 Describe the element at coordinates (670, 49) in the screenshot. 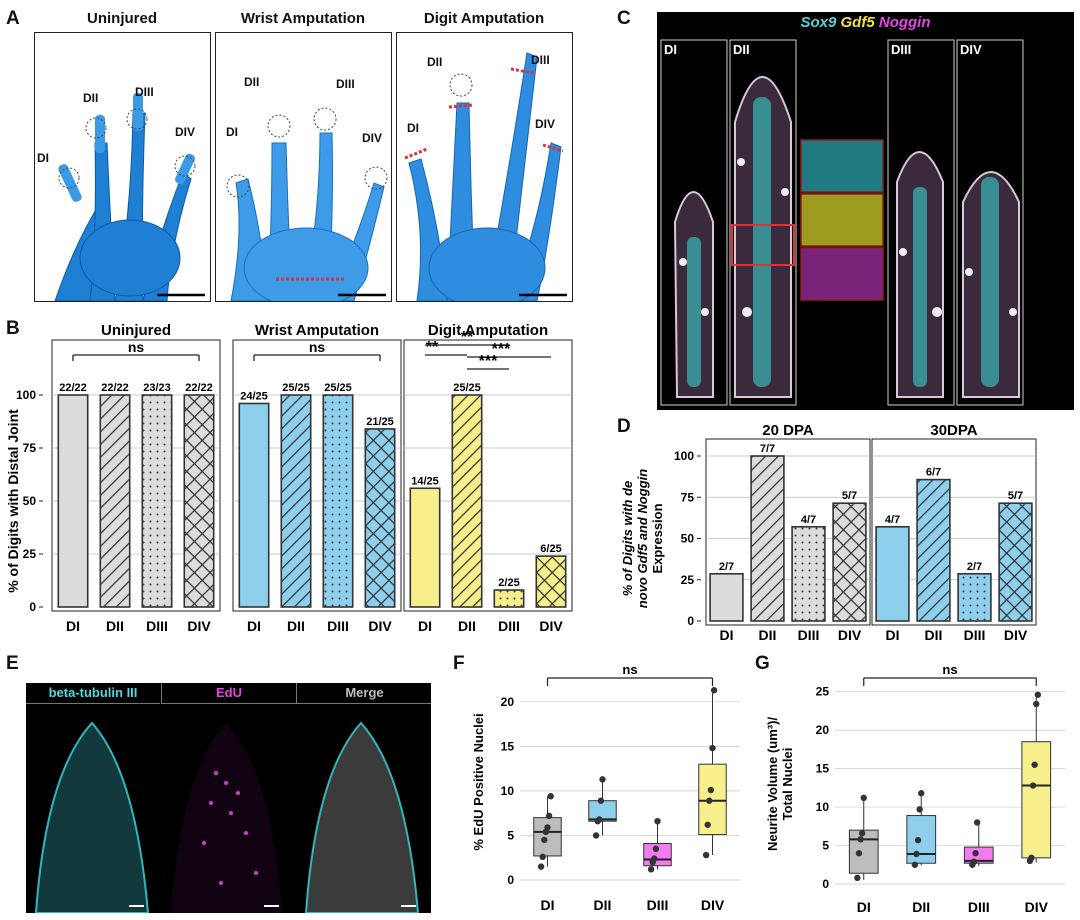

I see `digit-label-di: DI` at that location.